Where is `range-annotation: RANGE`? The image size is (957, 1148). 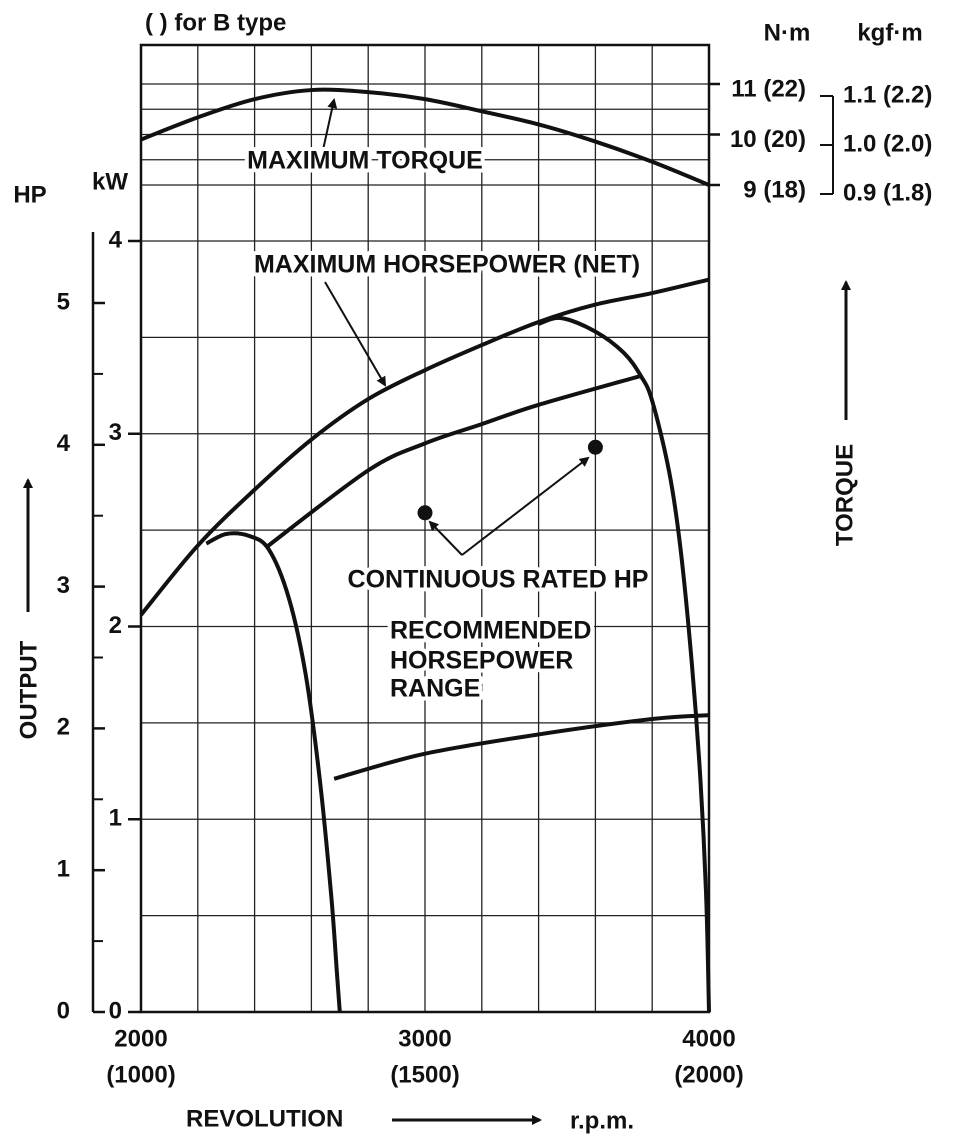
range-annotation: RANGE is located at coordinates (435, 689).